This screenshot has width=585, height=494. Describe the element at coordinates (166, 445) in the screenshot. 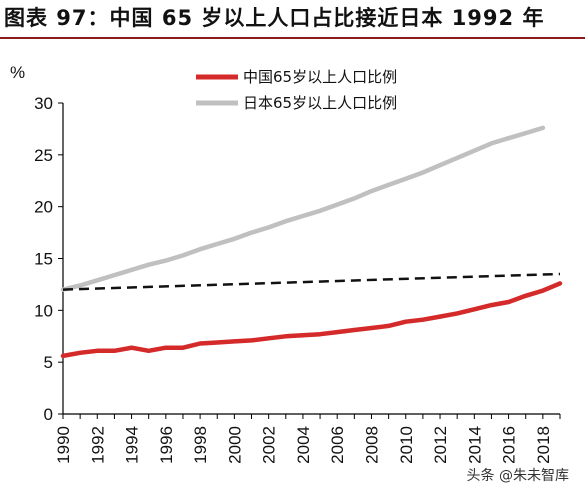

I see `x-tick-label: 1996` at that location.